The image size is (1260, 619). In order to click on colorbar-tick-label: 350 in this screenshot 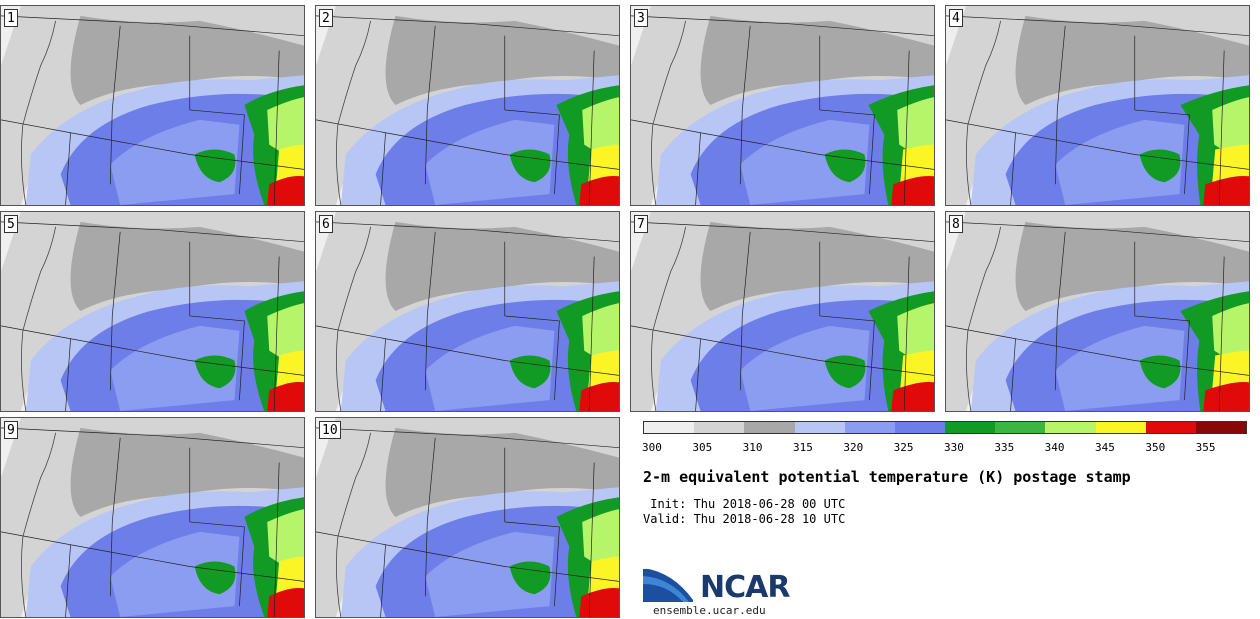, I will do `click(1155, 447)`.